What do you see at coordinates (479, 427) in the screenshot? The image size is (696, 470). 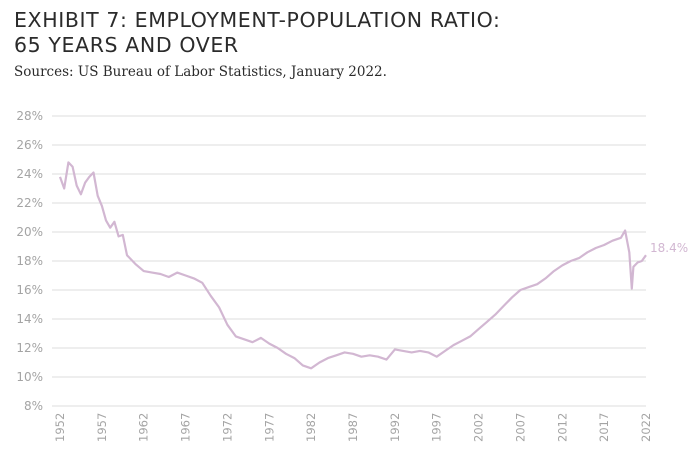 I see `x-tick-label: 2002` at bounding box center [479, 427].